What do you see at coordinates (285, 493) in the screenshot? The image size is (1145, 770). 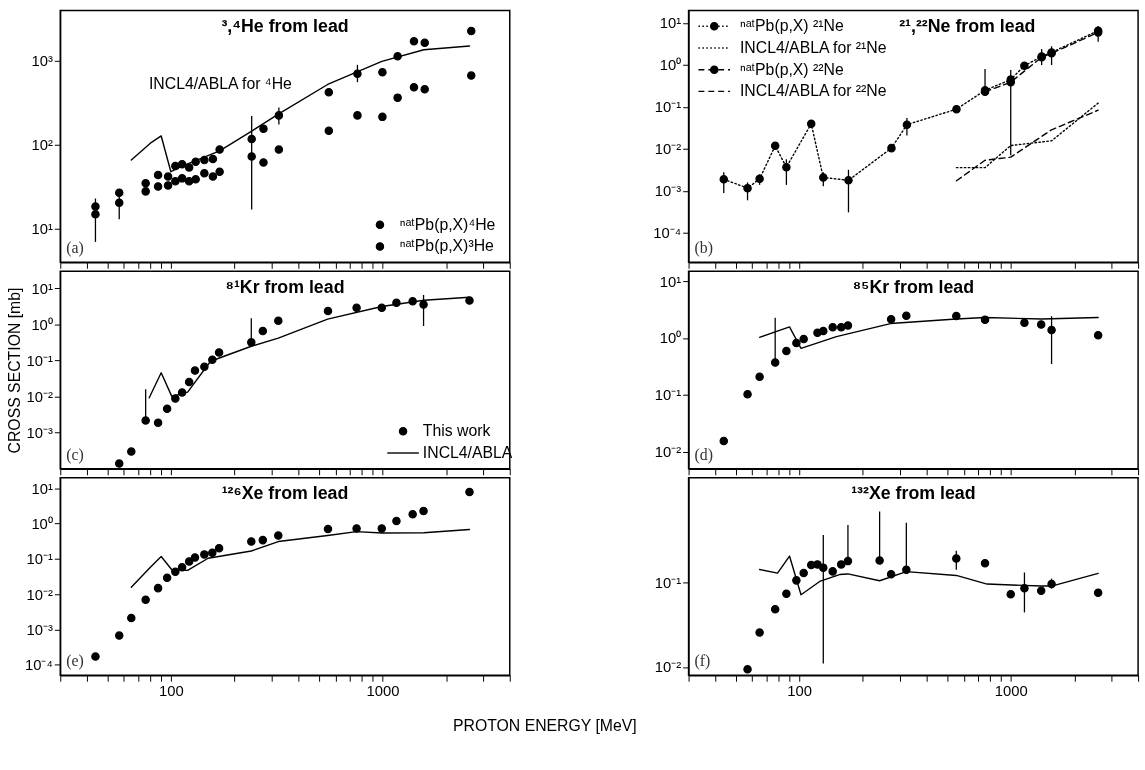 I see `chart-title: ¹²⁶Xe from lead` at bounding box center [285, 493].